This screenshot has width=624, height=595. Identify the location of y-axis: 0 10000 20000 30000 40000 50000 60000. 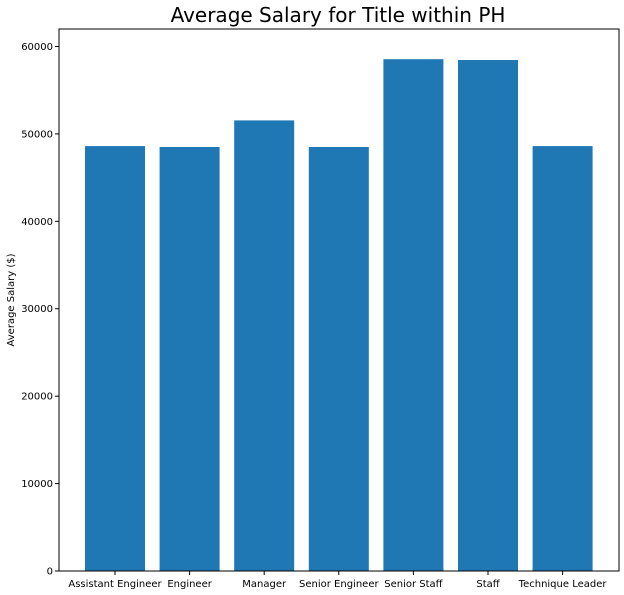
(40, 310).